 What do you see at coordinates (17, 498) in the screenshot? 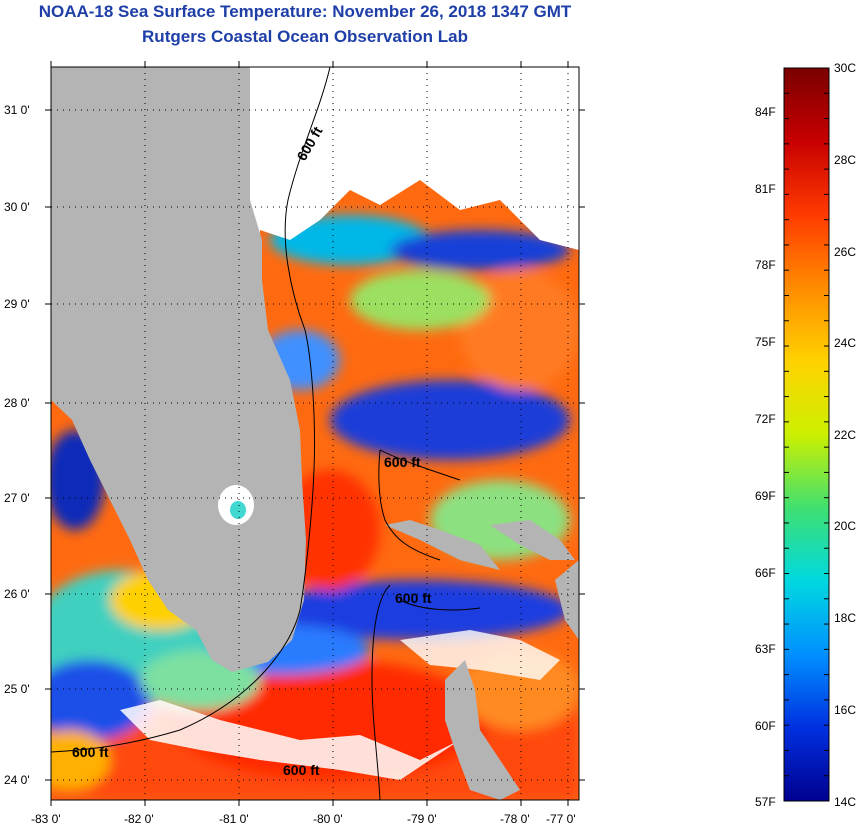
I see `lat-label-27: 27 0'` at bounding box center [17, 498].